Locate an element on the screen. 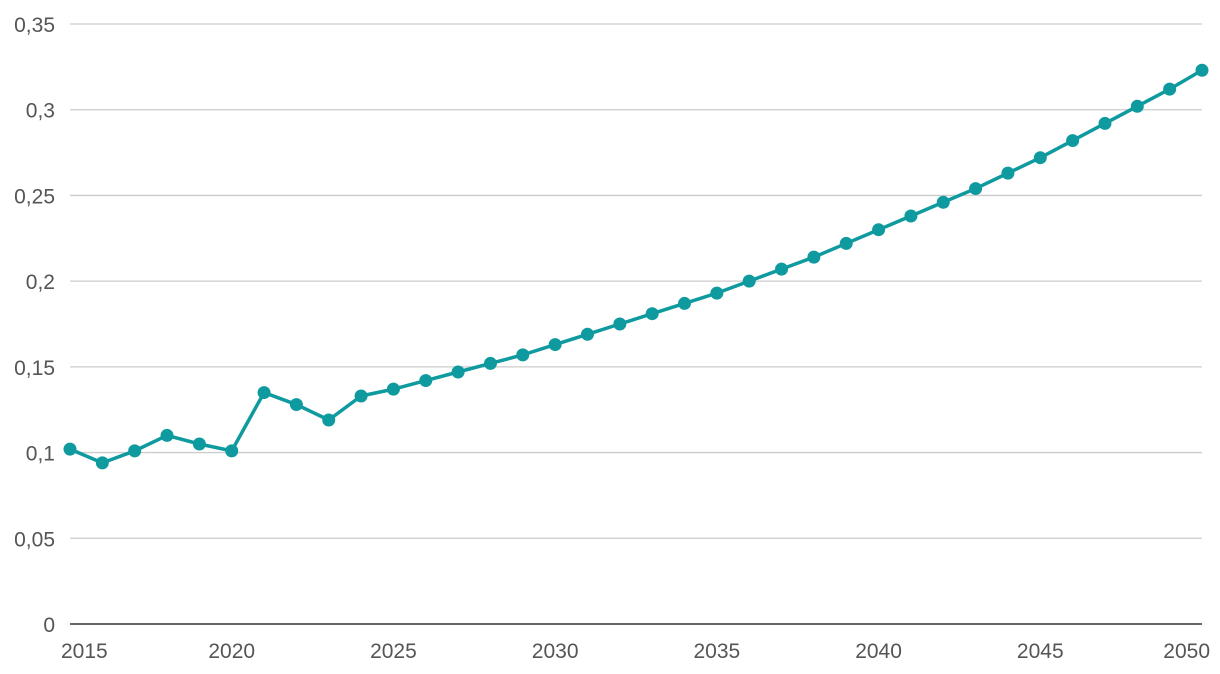 This screenshot has height=674, width=1220. x-tick-label: 2035 is located at coordinates (716, 651).